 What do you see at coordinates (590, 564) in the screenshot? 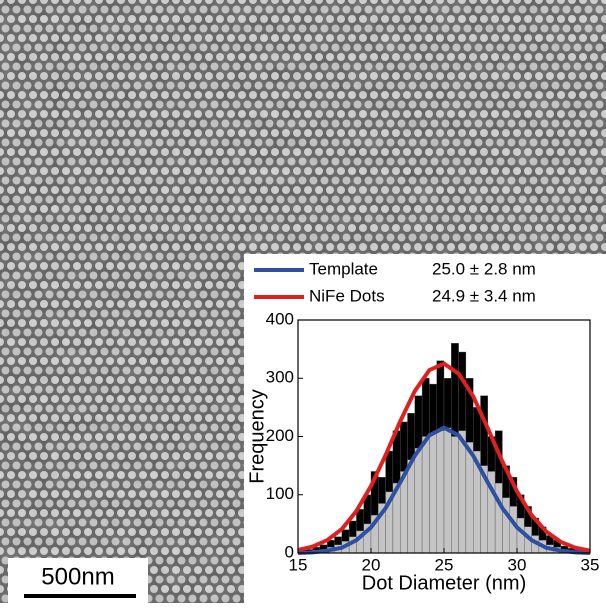
I see `x-tick-label: 35` at bounding box center [590, 564].